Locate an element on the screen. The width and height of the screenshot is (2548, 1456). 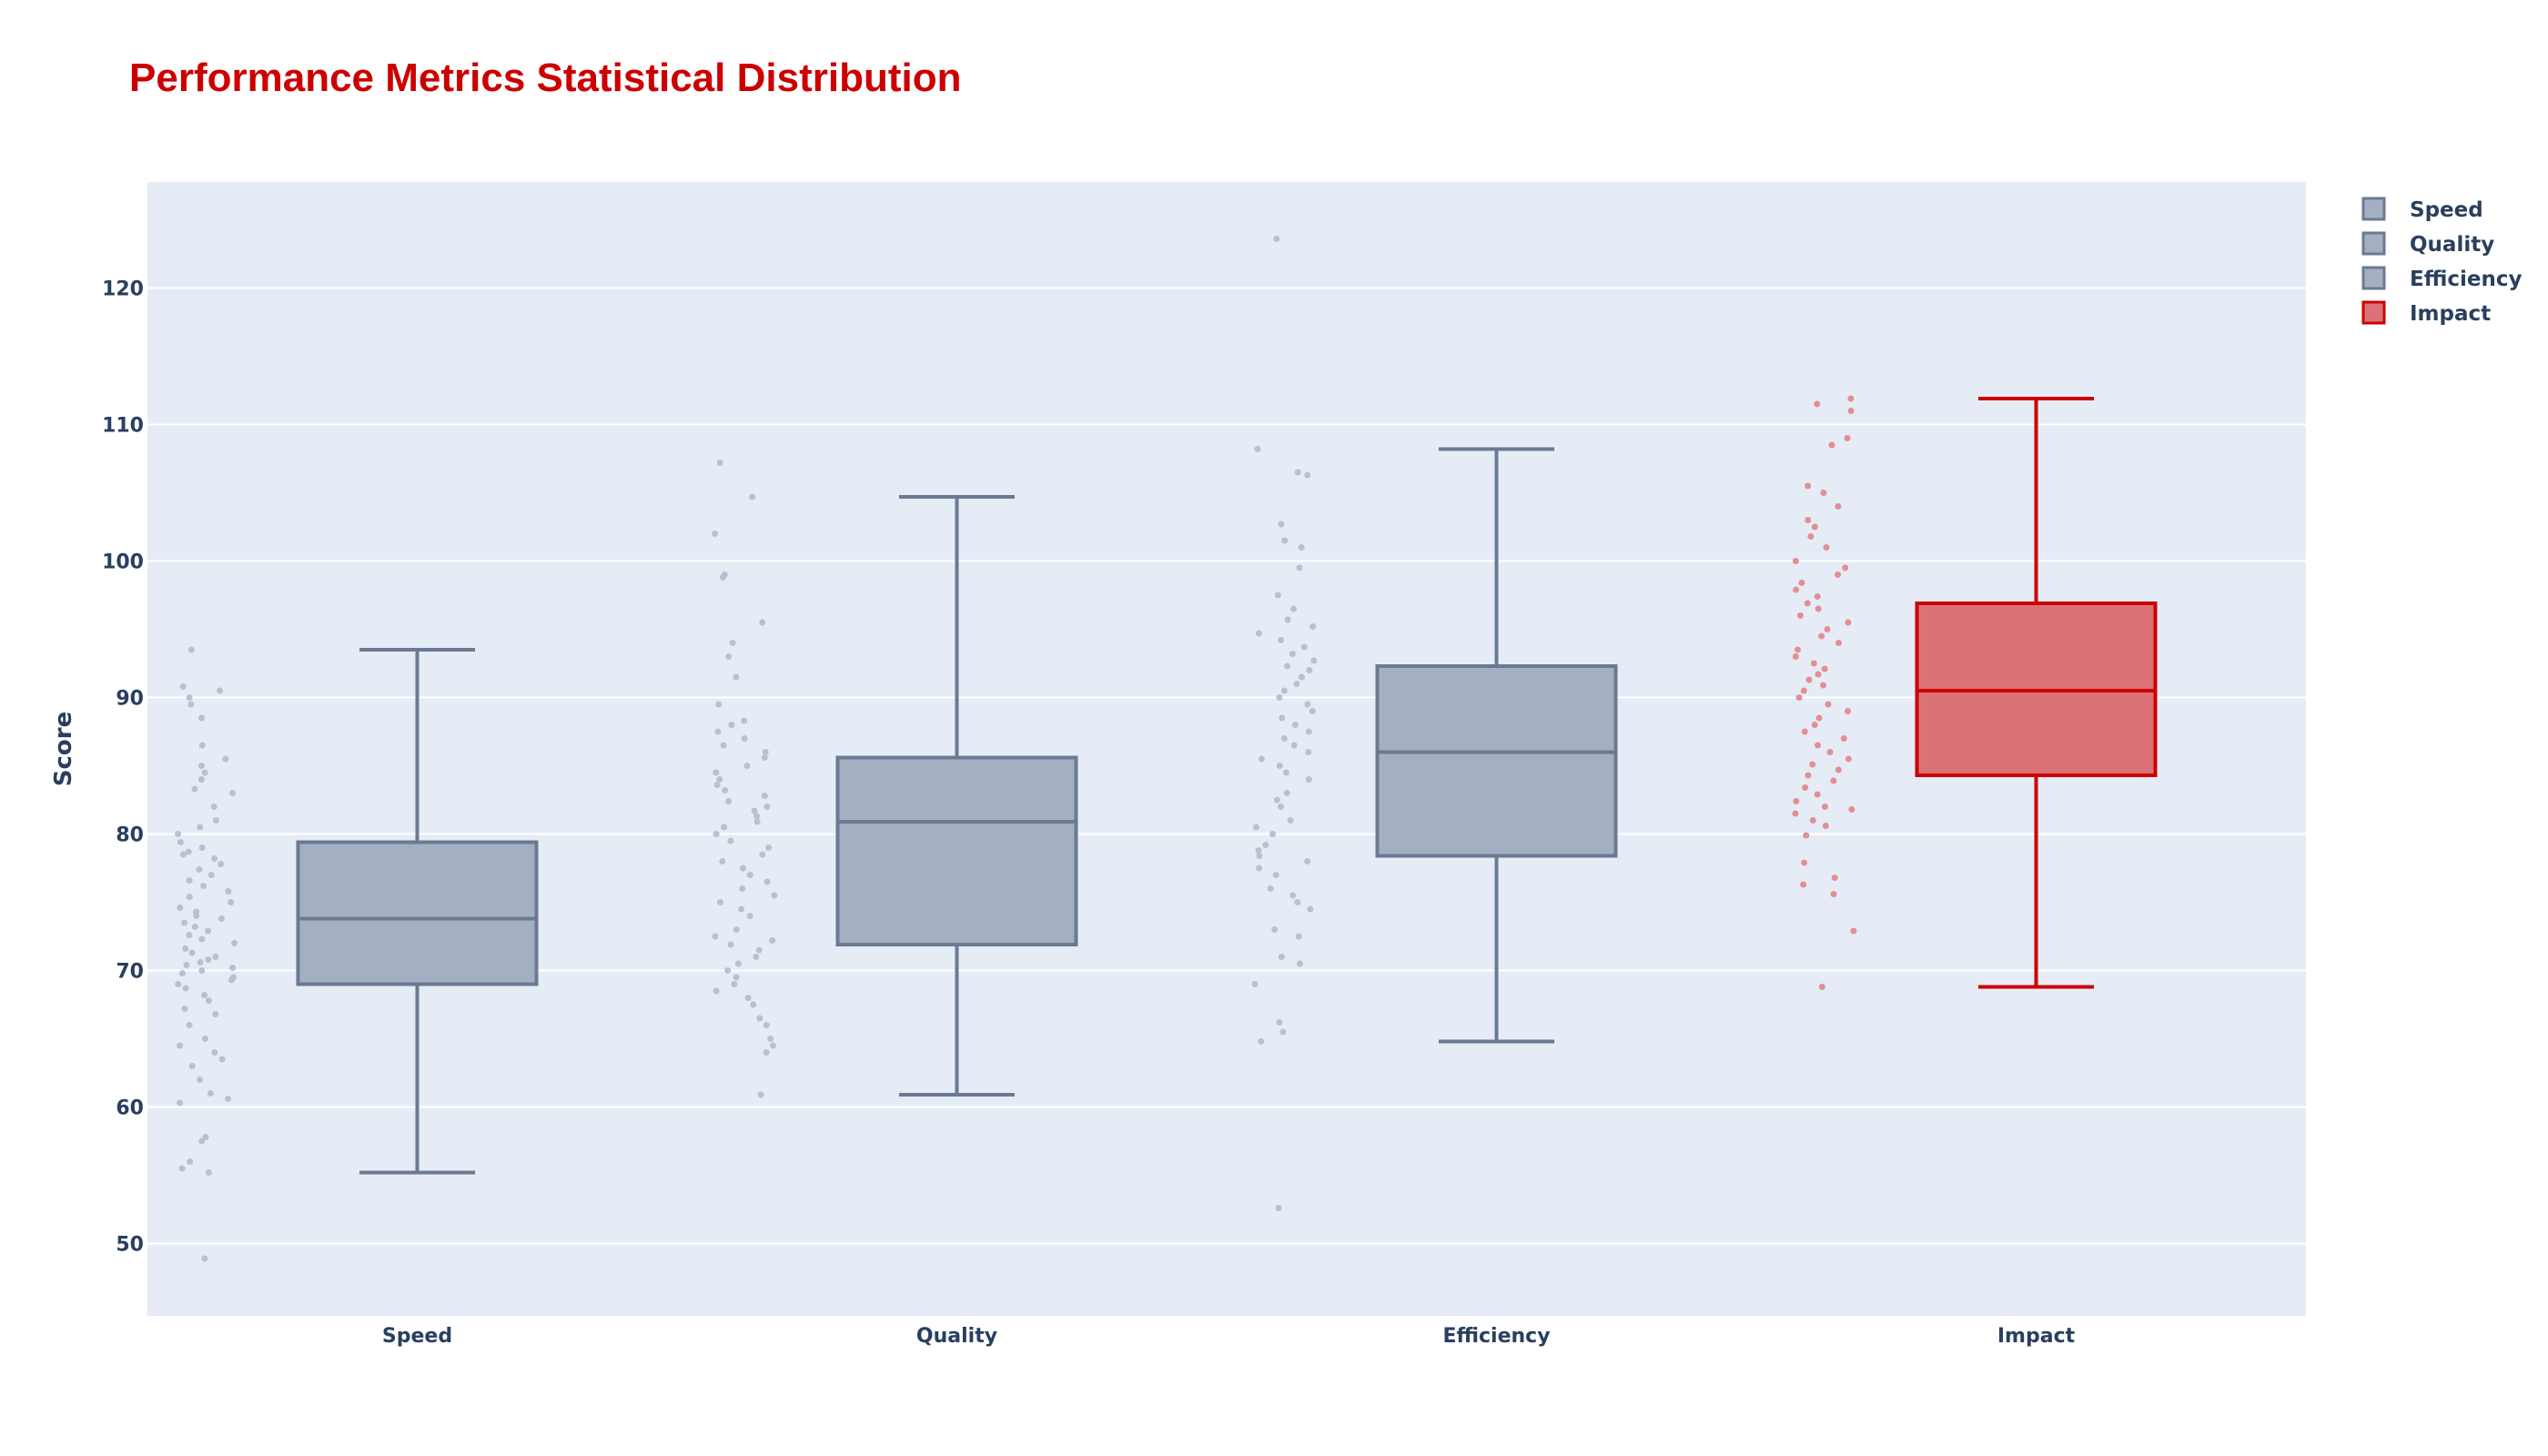
x-tick-label: Efficiency is located at coordinates (1496, 1337).